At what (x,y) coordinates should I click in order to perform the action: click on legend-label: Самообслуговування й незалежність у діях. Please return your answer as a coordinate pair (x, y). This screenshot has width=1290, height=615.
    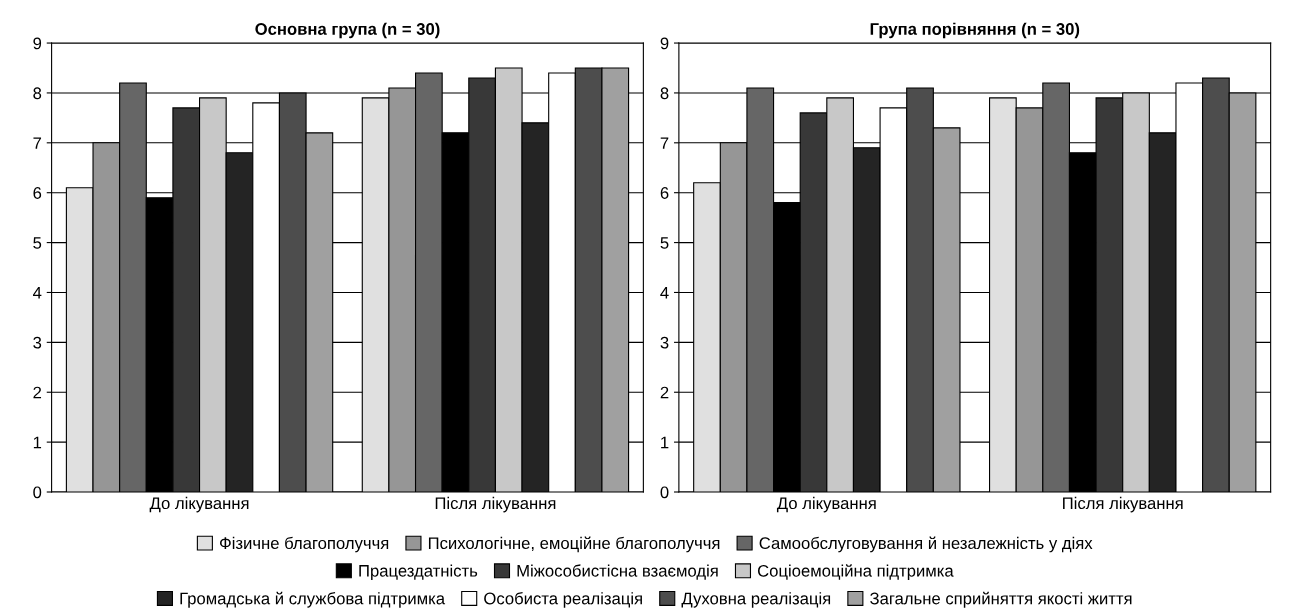
    Looking at the image, I should click on (926, 544).